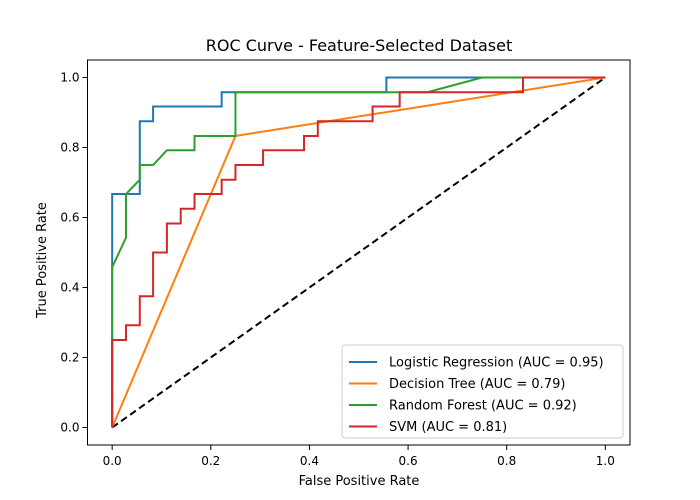 Image resolution: width=700 pixels, height=500 pixels. What do you see at coordinates (483, 406) in the screenshot?
I see `legend-label-random-forest: Random Forest (AUC = 0.92)` at bounding box center [483, 406].